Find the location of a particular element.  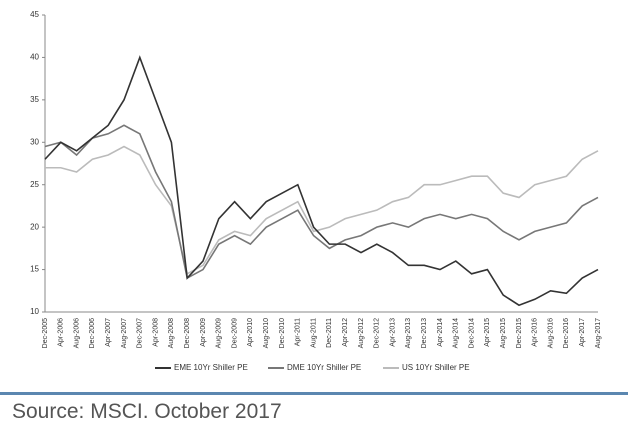

x-tick-label: Dec-2008 is located at coordinates (187, 333).